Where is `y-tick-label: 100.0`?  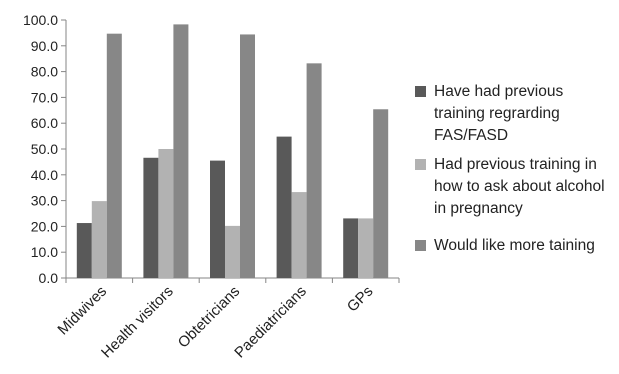 y-tick-label: 100.0 is located at coordinates (40, 20).